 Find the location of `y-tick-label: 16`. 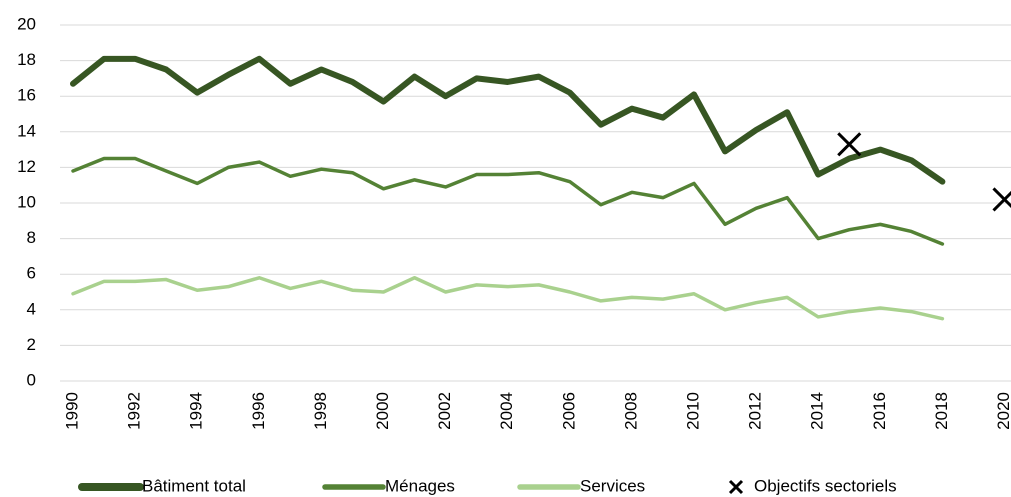

y-tick-label: 16 is located at coordinates (26, 95).